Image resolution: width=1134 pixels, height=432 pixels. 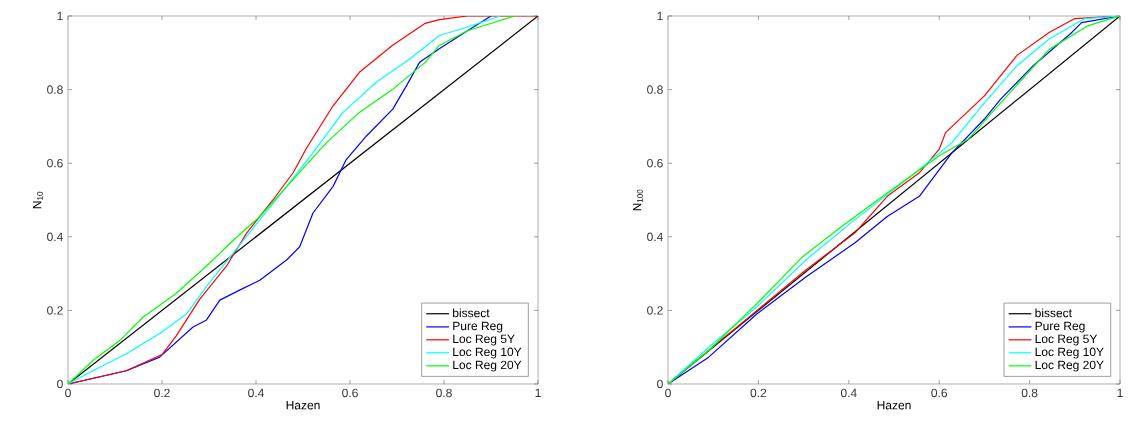 What do you see at coordinates (638, 200) in the screenshot?
I see `y-axis-title: N$_{100}$` at bounding box center [638, 200].